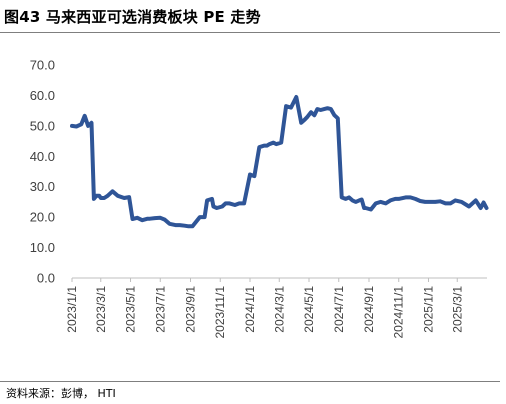 The height and width of the screenshot is (404, 506). What do you see at coordinates (131, 309) in the screenshot?
I see `x-tick-label: 2023/5/1` at bounding box center [131, 309].